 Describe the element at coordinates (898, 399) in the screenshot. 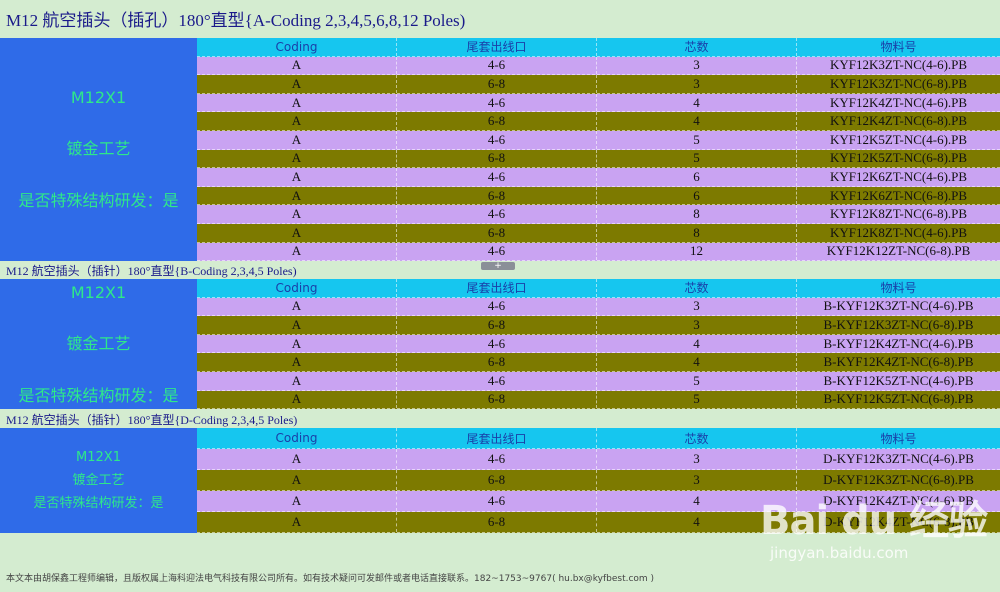

I see `part-number-cell: B-KYF12K5ZT-NC(6-8).PB` at that location.